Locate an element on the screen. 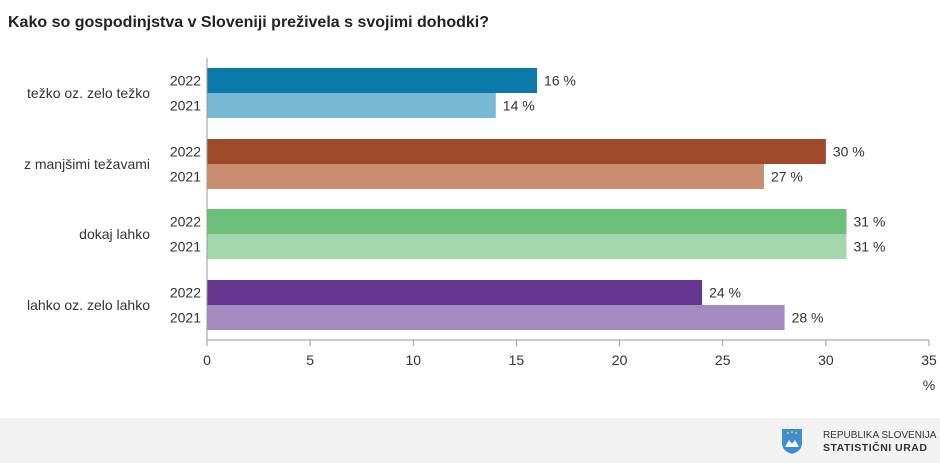  x-tick-label: 15 is located at coordinates (517, 360).